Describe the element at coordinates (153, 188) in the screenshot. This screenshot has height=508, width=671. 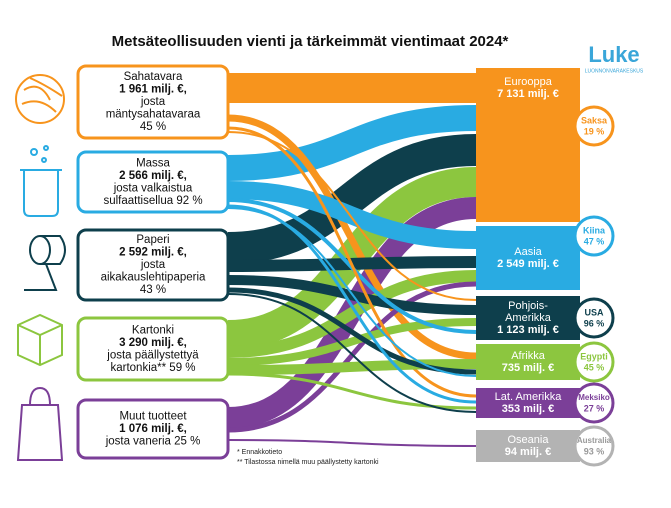
I see `product-text: josta valkaistua` at that location.